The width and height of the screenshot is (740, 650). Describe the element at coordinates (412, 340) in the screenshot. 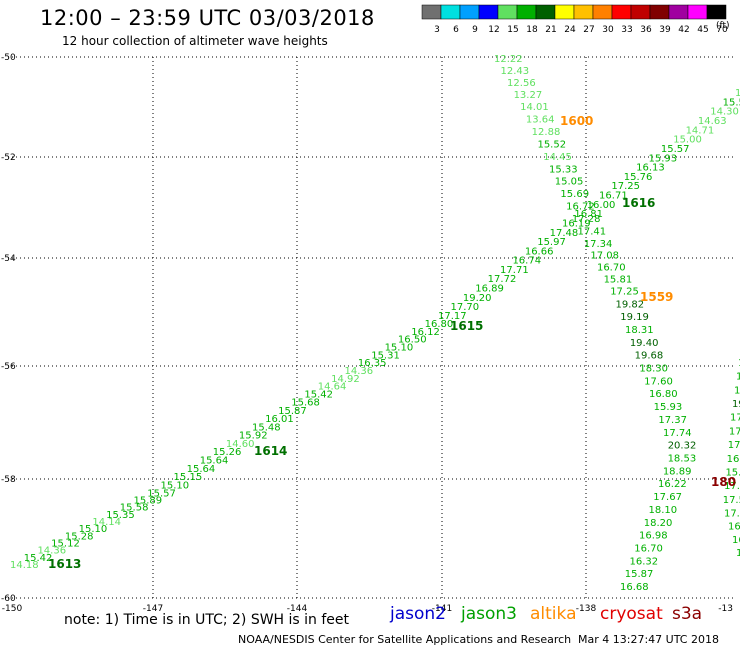

I see `wave-height-value: 16.50` at that location.